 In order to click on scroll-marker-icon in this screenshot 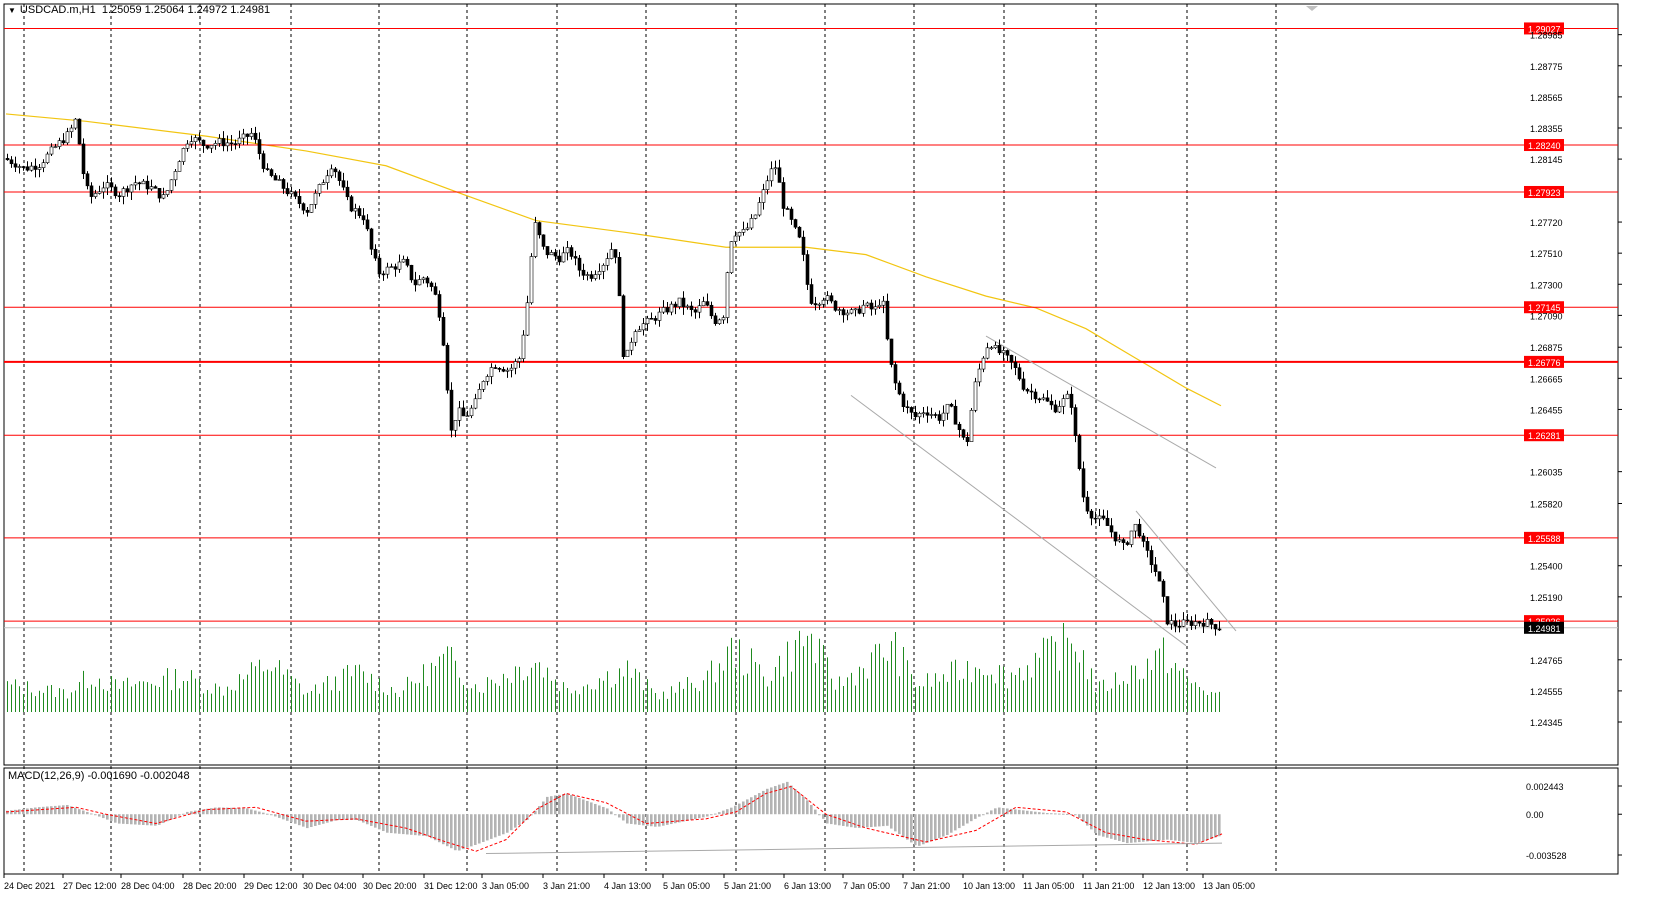, I will do `click(1312, 8)`.